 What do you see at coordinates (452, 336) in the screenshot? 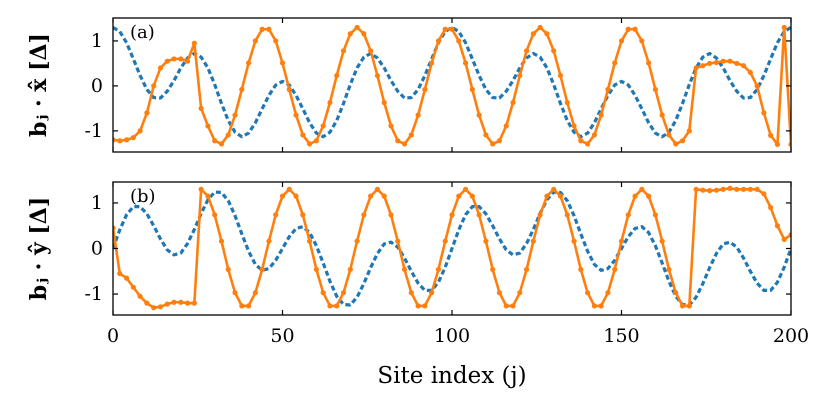
I see `x-tick-label: 100` at bounding box center [452, 336].